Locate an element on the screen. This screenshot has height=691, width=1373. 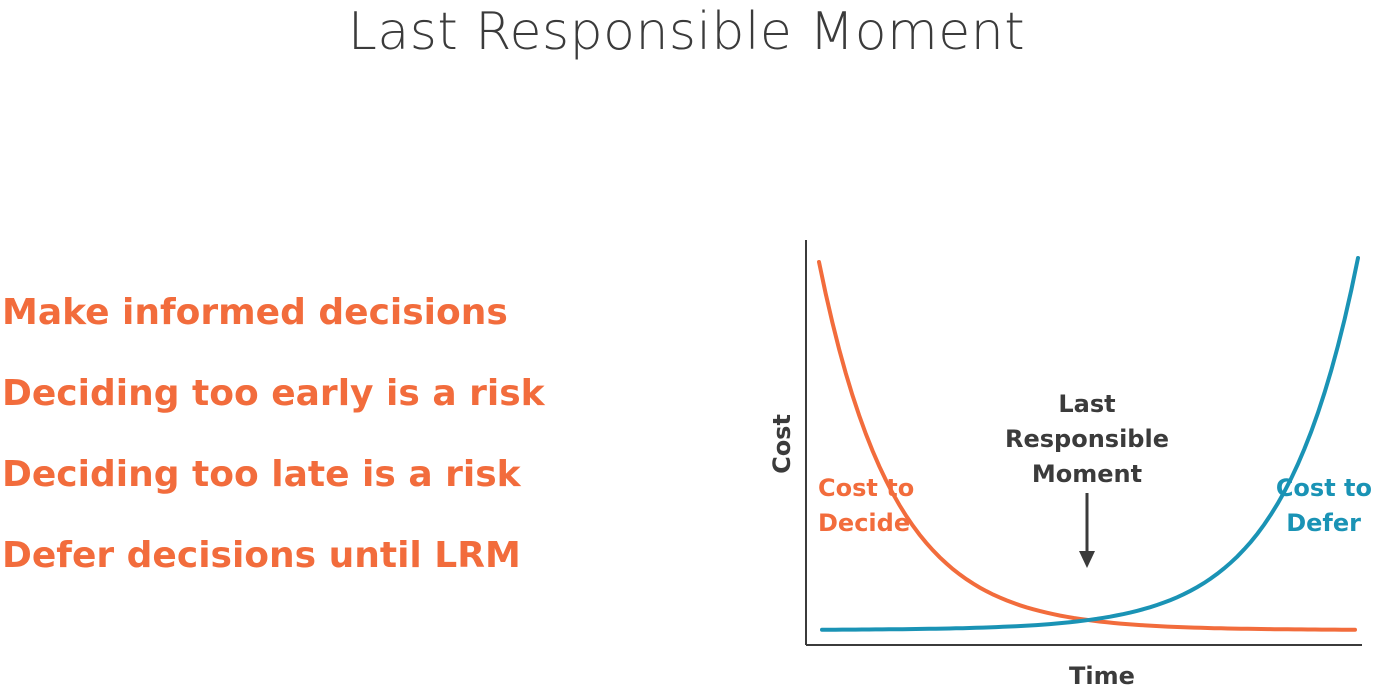
cost-to-defer-label-line2: Defer is located at coordinates (1323, 523).